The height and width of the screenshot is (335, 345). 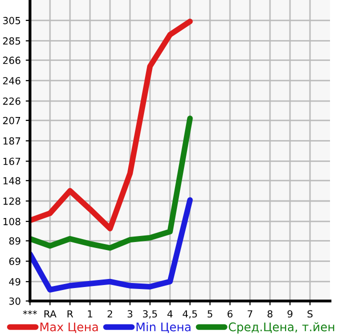 What do you see at coordinates (14, 301) in the screenshot?
I see `y-tick-label: 30` at bounding box center [14, 301].